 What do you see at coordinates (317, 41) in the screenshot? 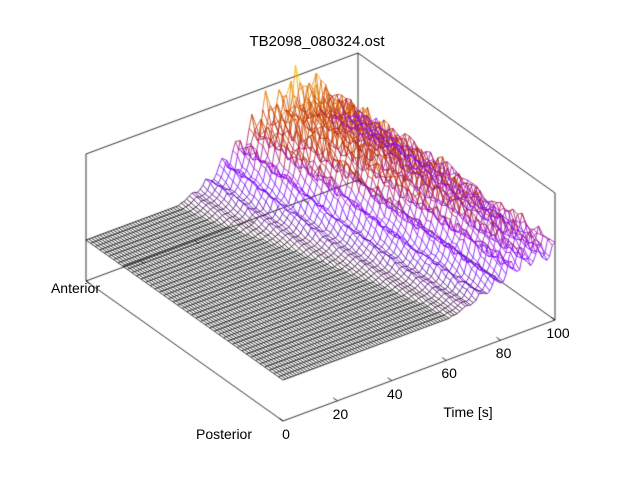
I see `chart-title: TB2098_080324.ost` at bounding box center [317, 41].